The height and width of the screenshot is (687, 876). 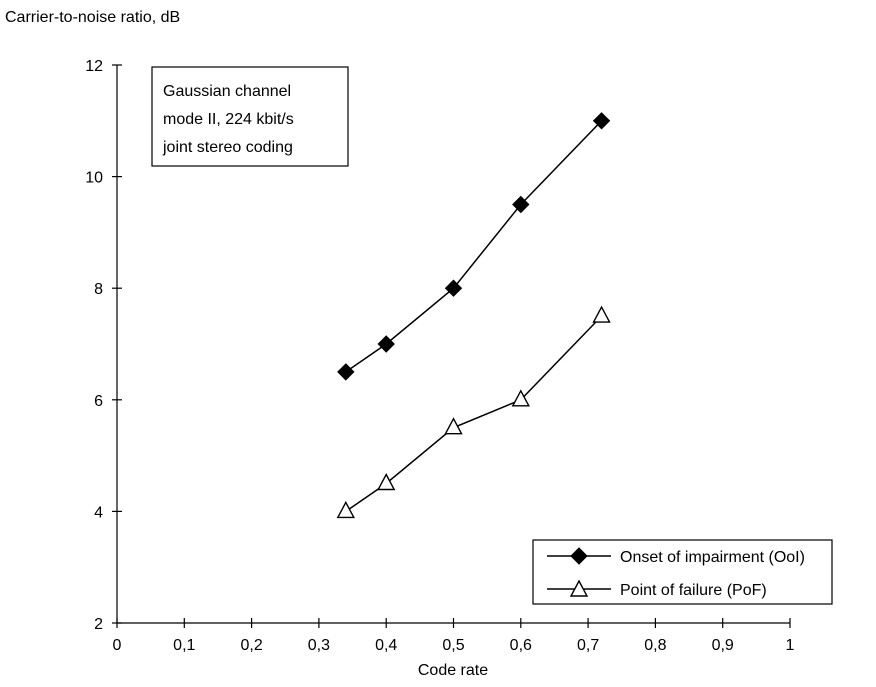 I want to click on x-tick-label: 0,3, so click(x=319, y=645).